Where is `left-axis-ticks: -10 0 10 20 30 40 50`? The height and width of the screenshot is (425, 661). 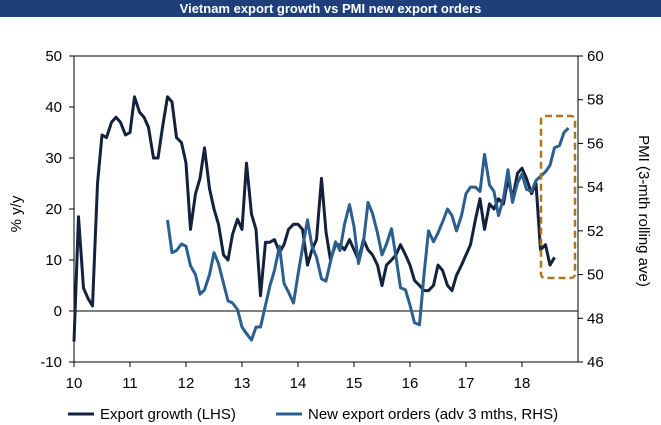
left-axis-ticks: -10 0 10 20 30 40 50 is located at coordinates (57, 209).